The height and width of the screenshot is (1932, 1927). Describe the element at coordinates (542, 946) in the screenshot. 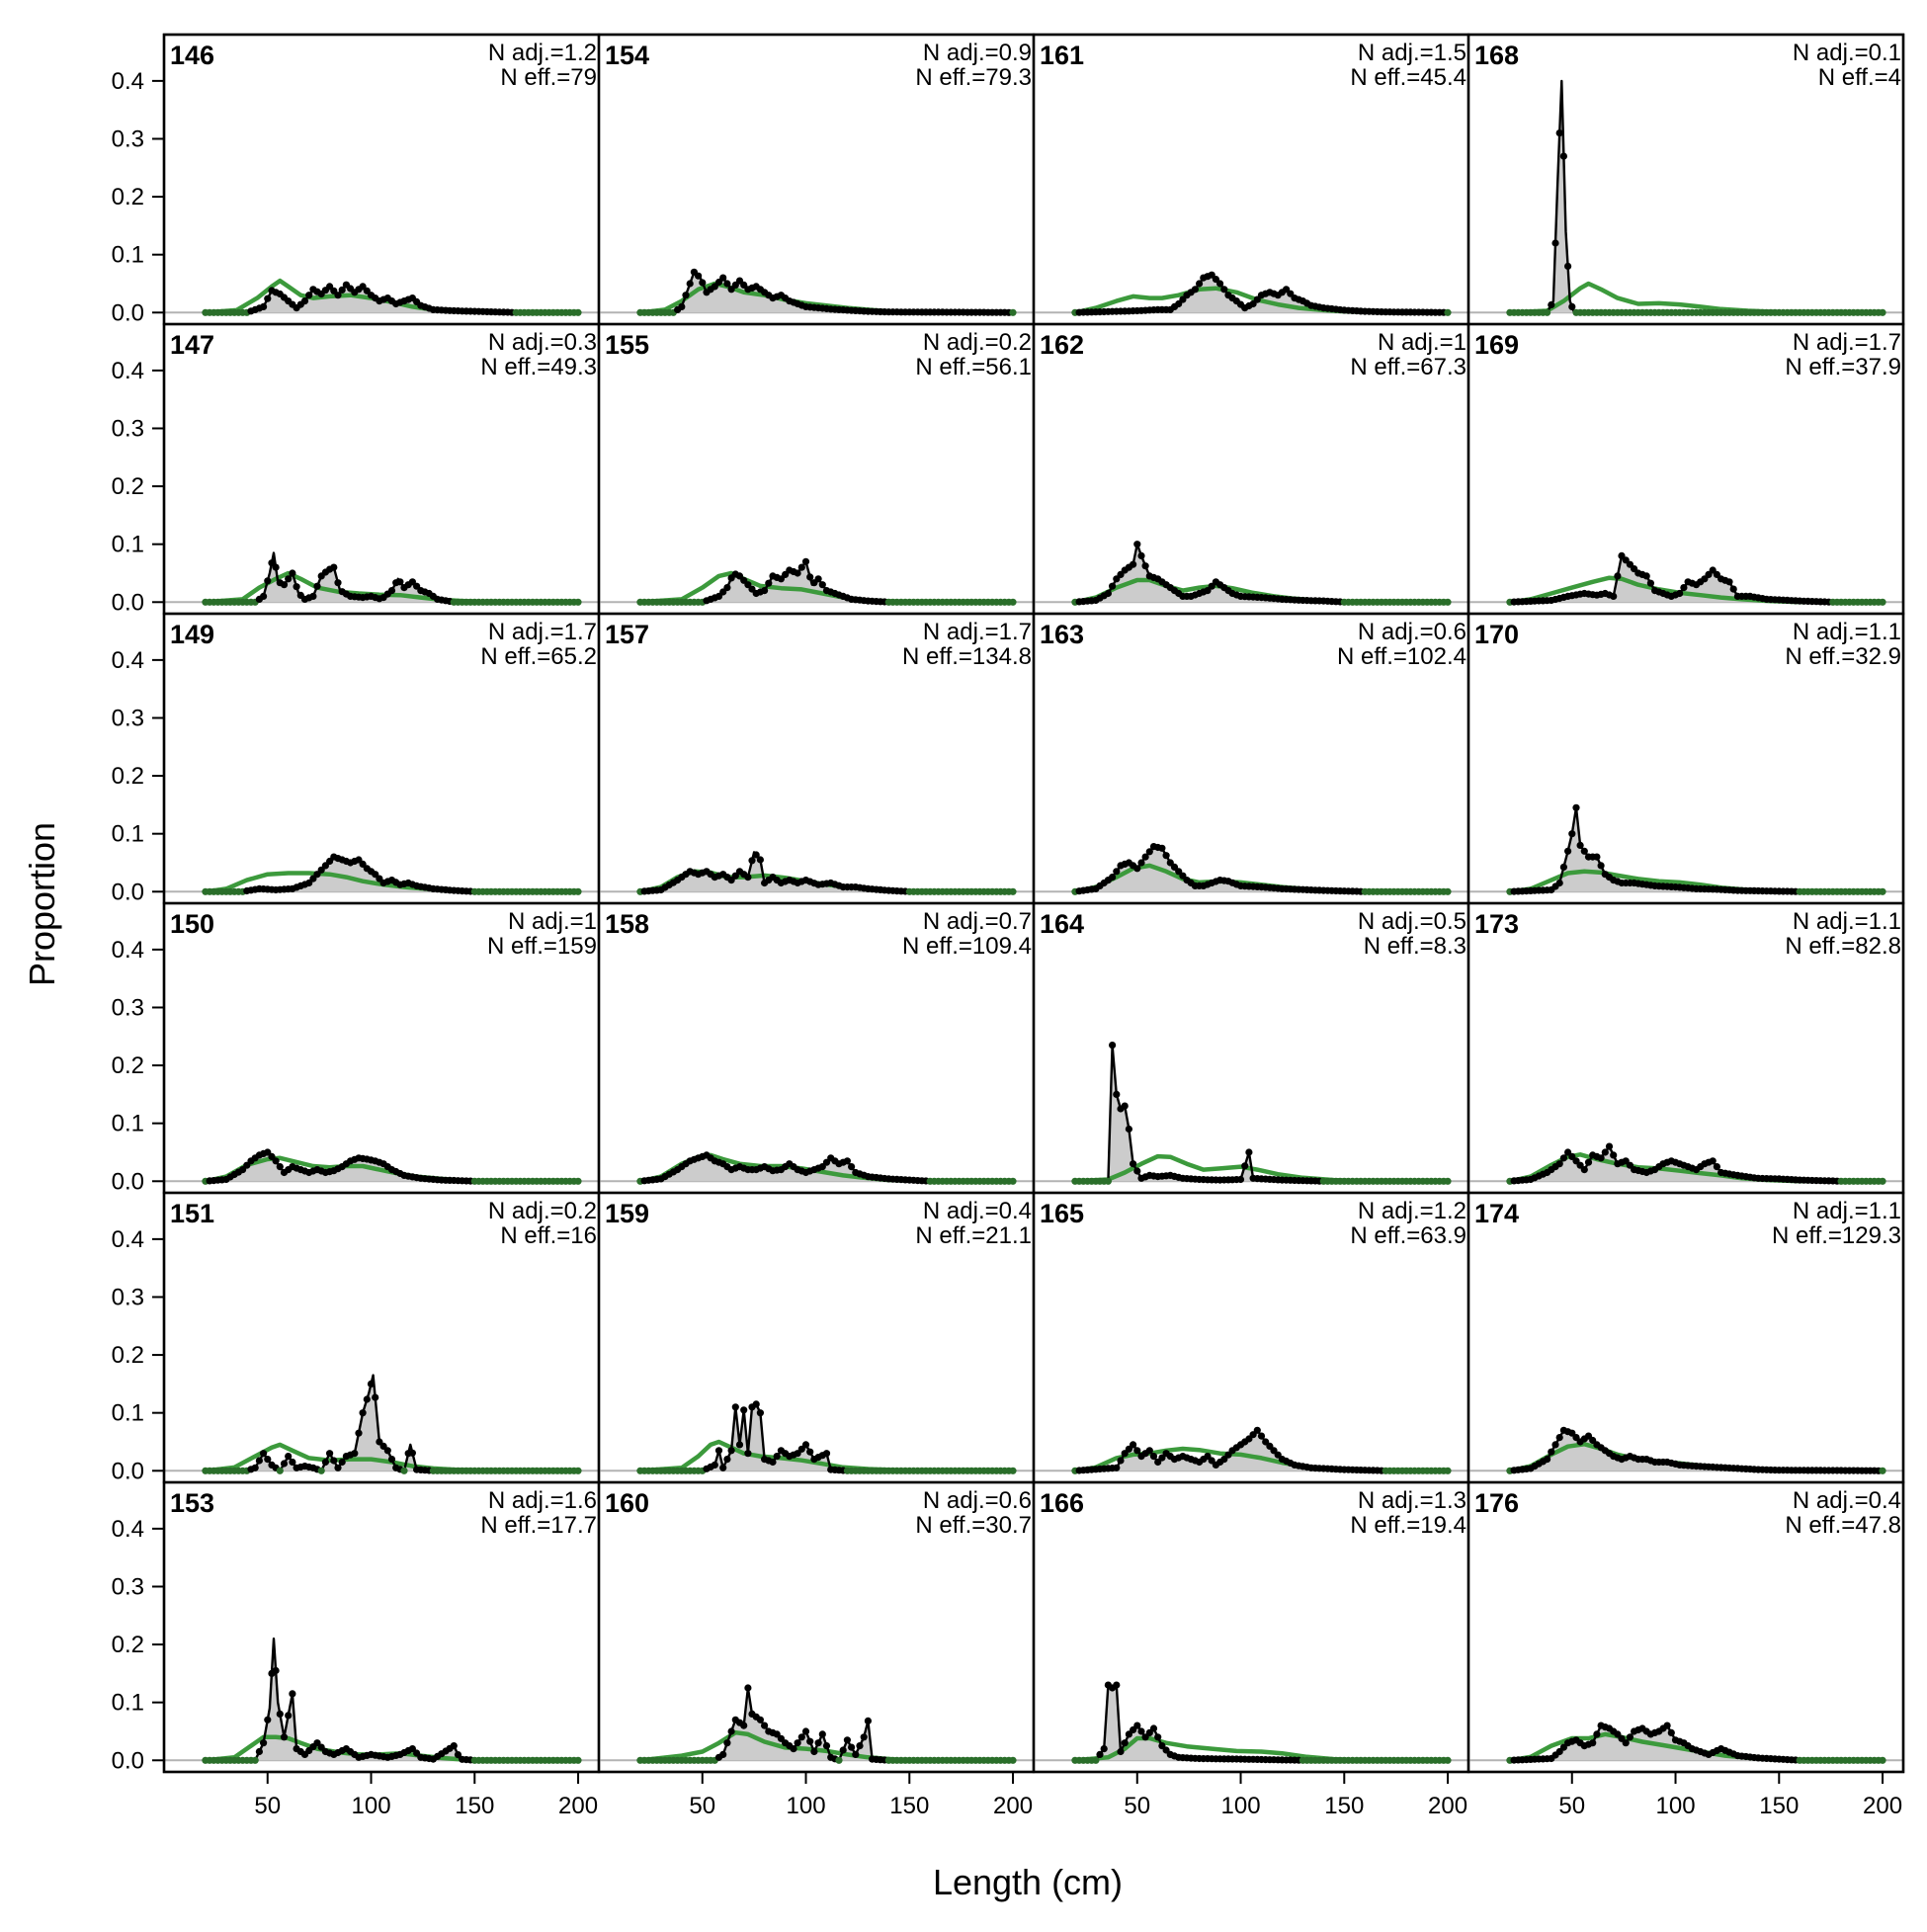

I see `panel-n-eff: N eff.=159` at that location.